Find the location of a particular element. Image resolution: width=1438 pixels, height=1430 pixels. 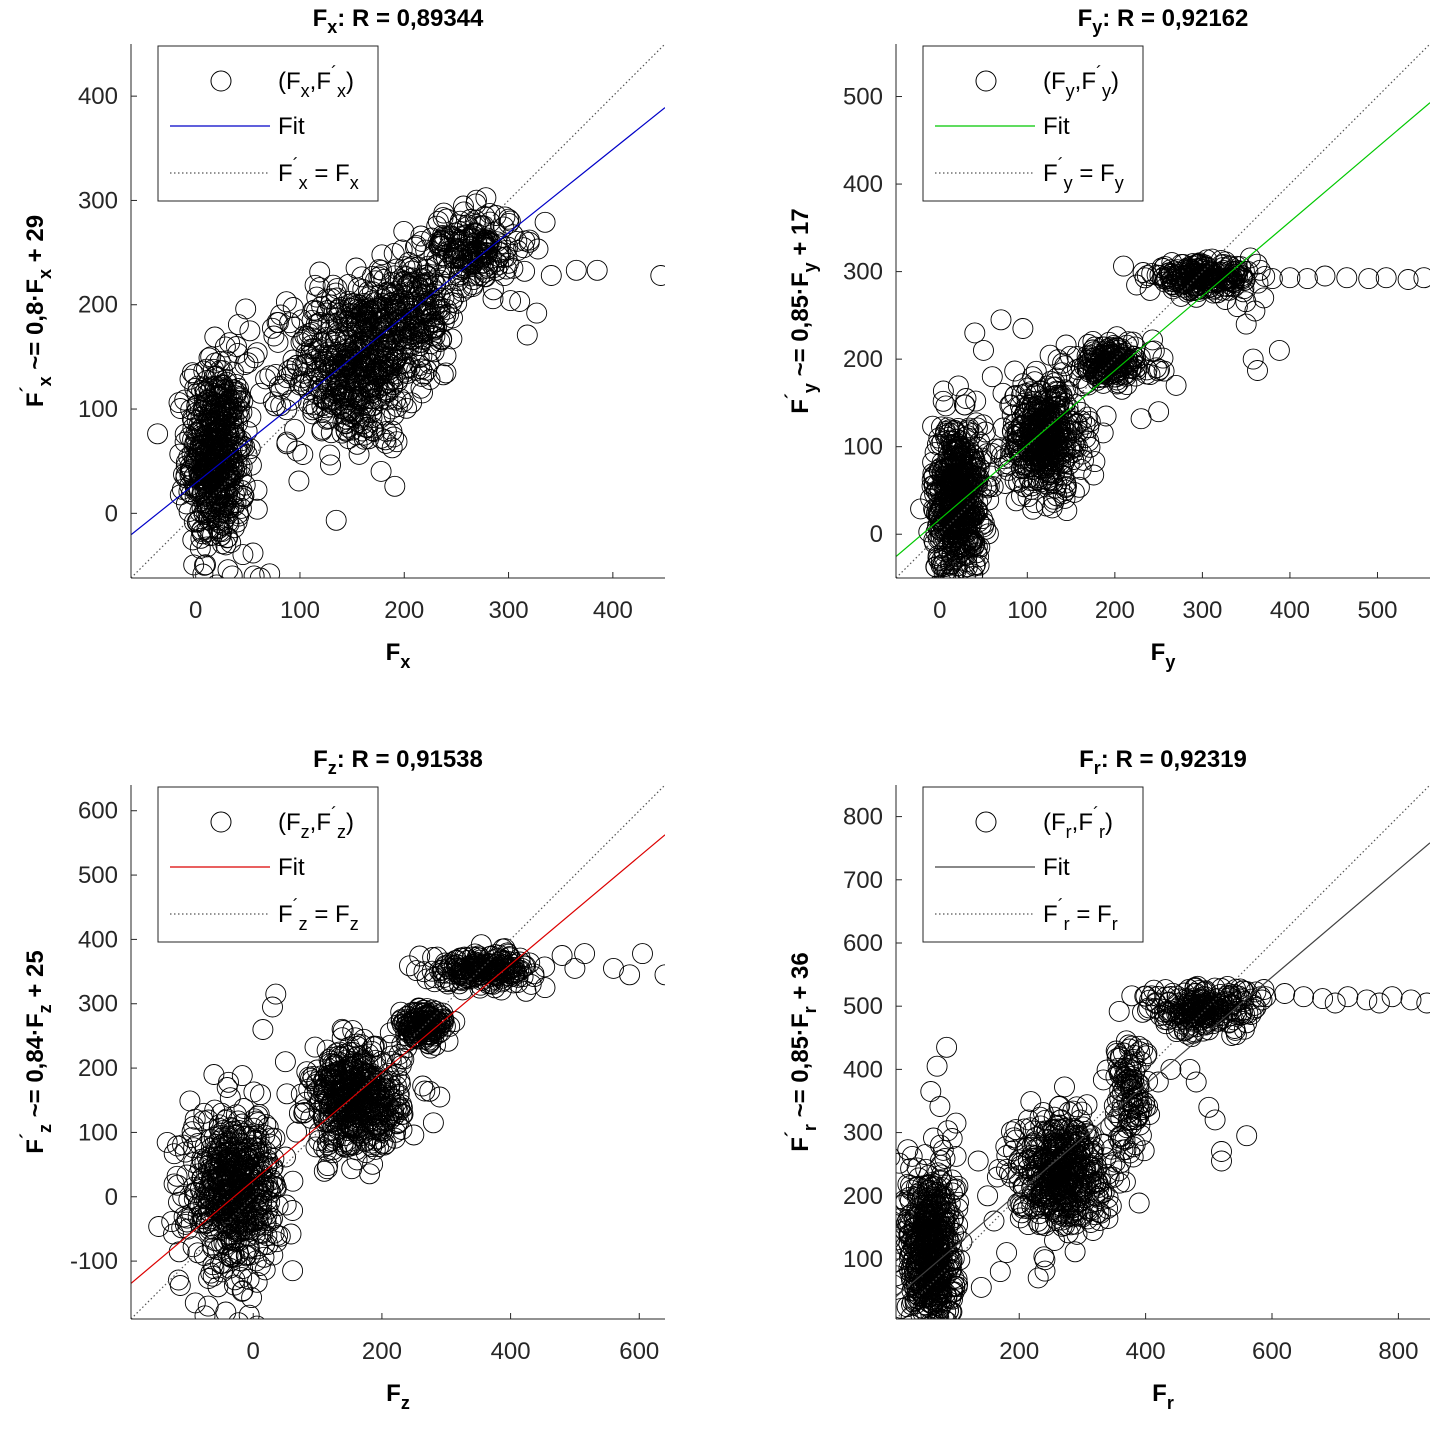

y-tick-label: 600 is located at coordinates (98, 811).